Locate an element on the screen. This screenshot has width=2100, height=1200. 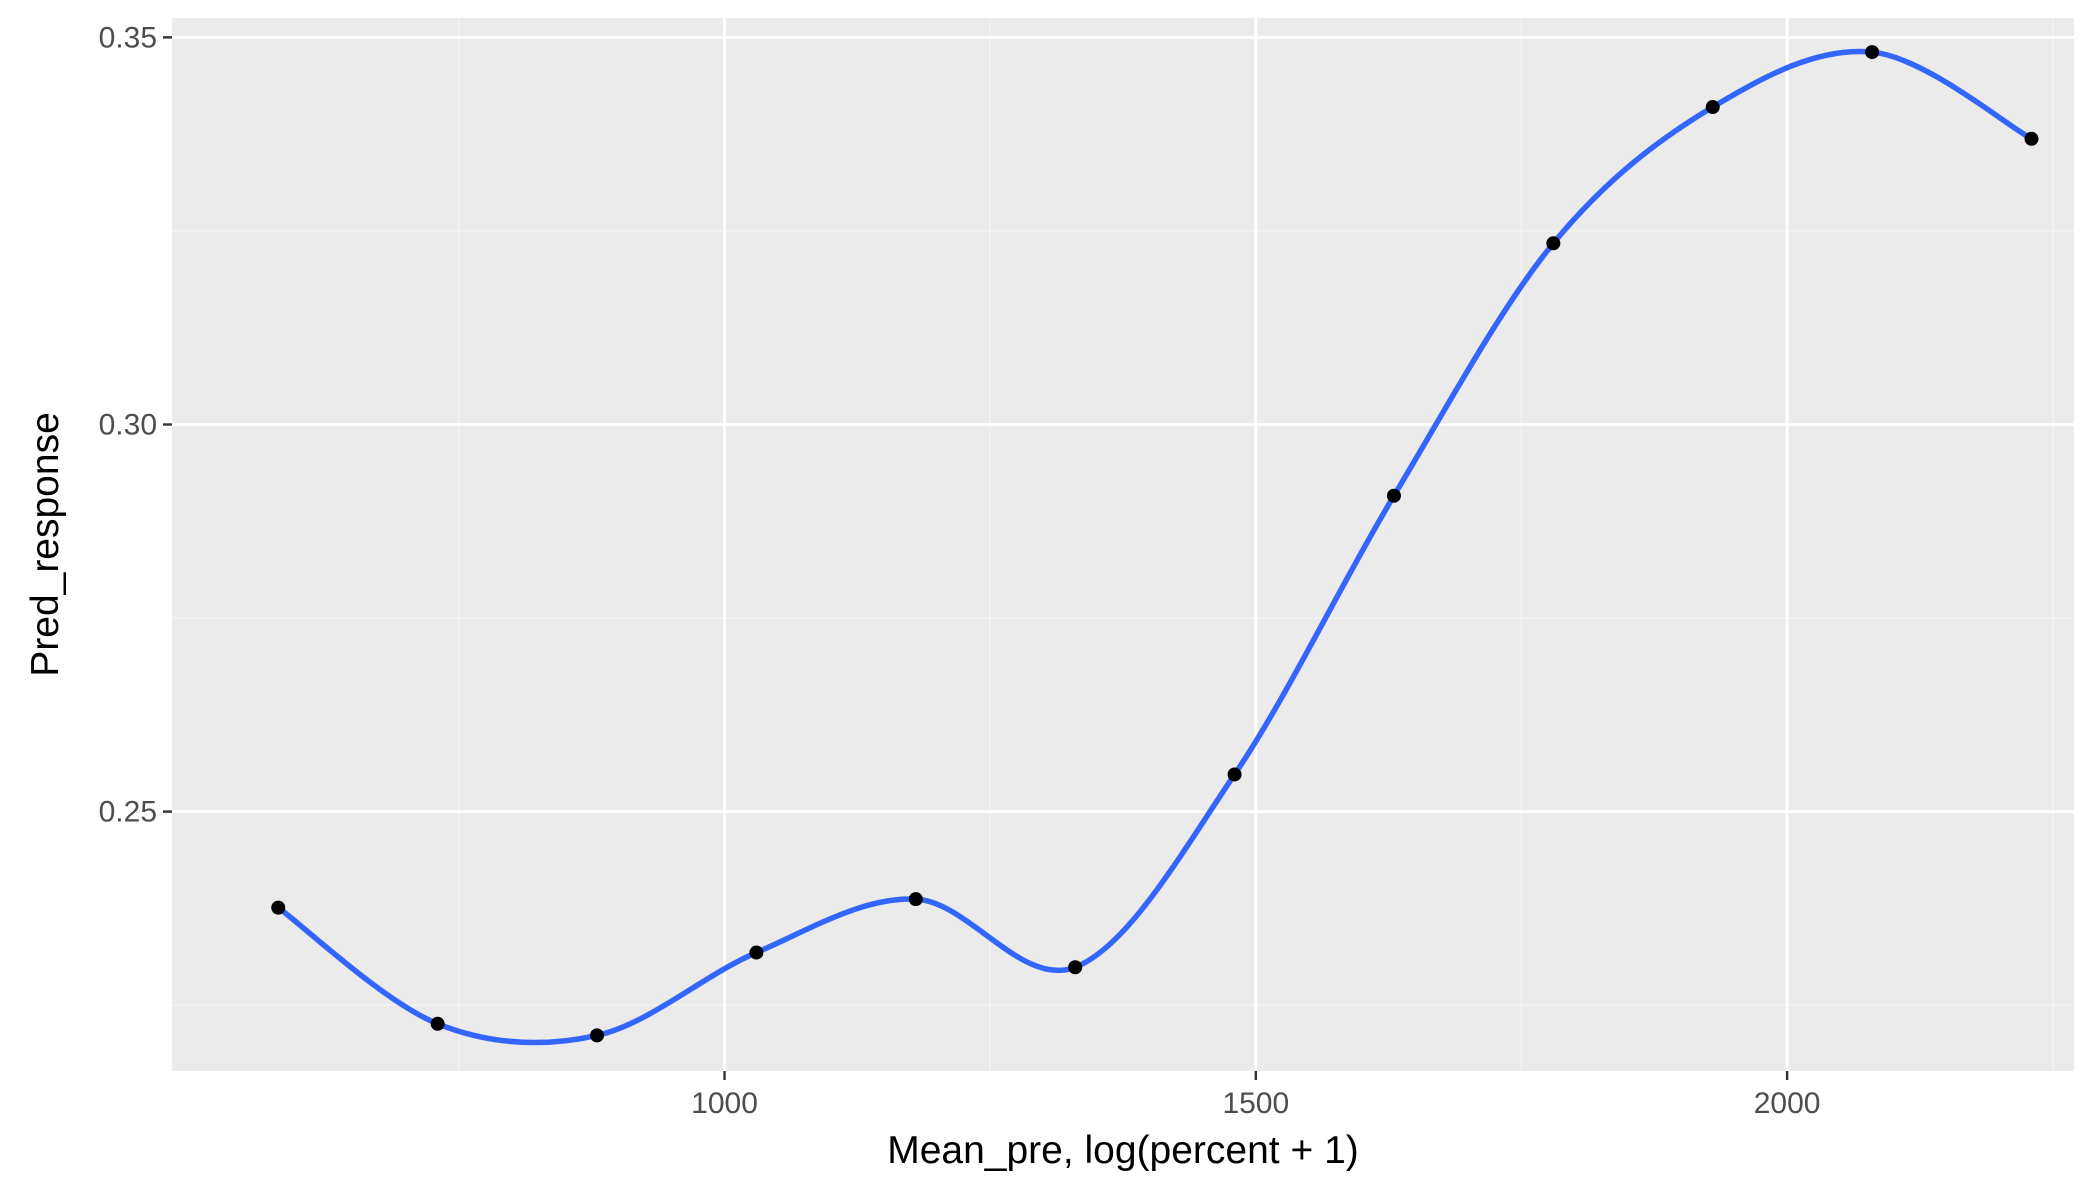
y-axis-title: Pred_response is located at coordinates (45, 544).